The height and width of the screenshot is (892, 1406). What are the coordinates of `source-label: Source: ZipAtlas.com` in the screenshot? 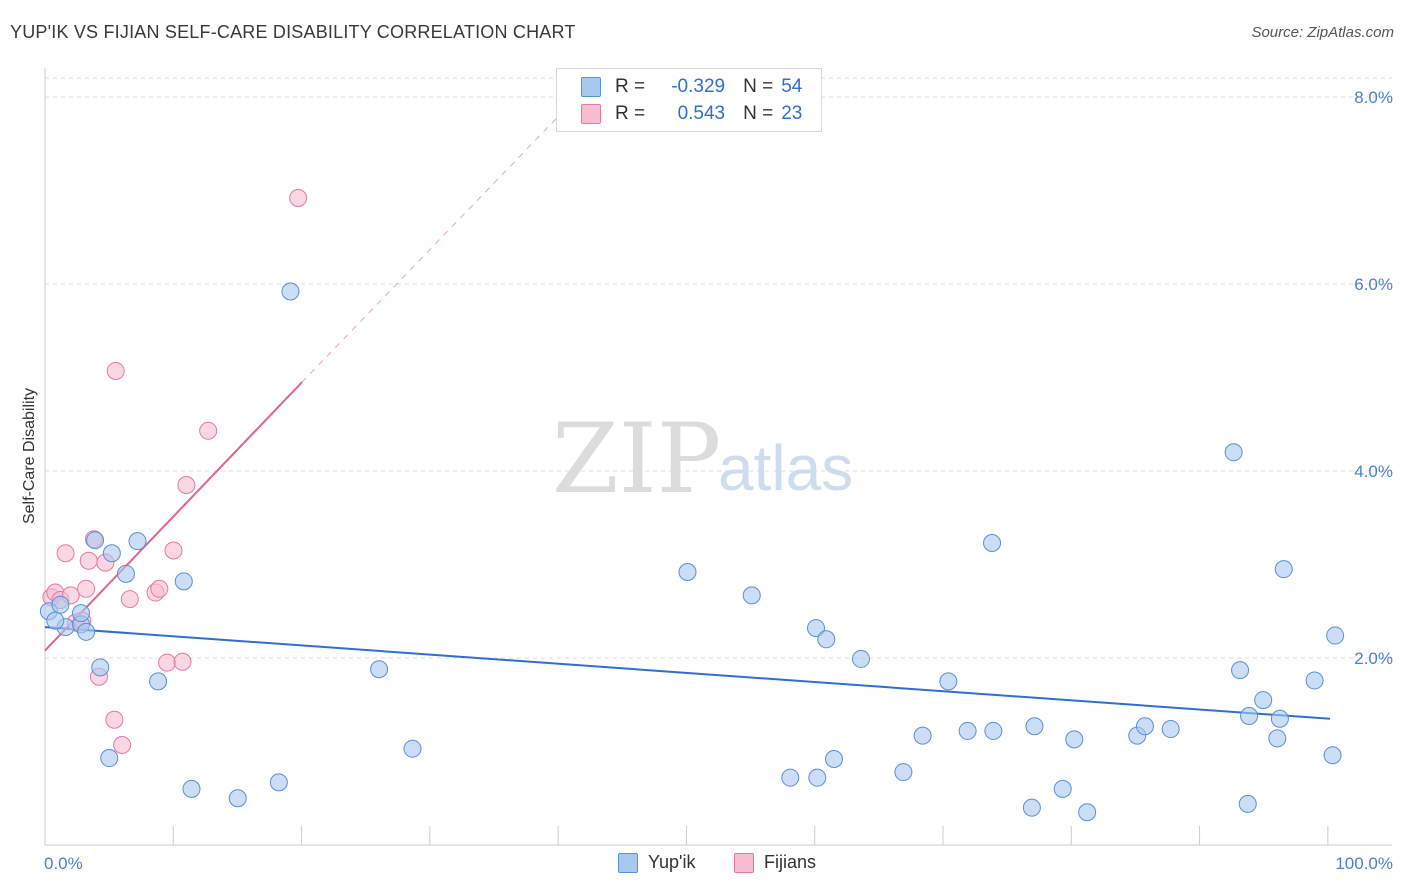 It's located at (1322, 32).